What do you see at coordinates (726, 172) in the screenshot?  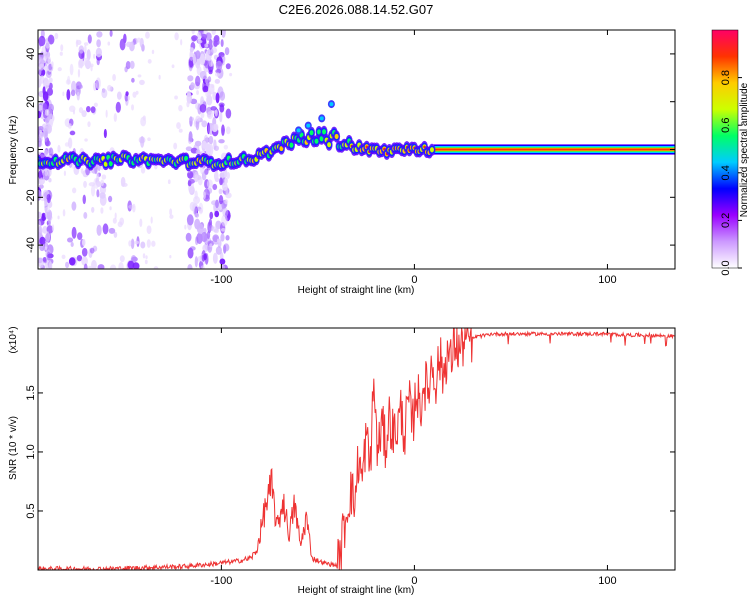 I see `colorbar-tick-label: 0.4` at bounding box center [726, 172].